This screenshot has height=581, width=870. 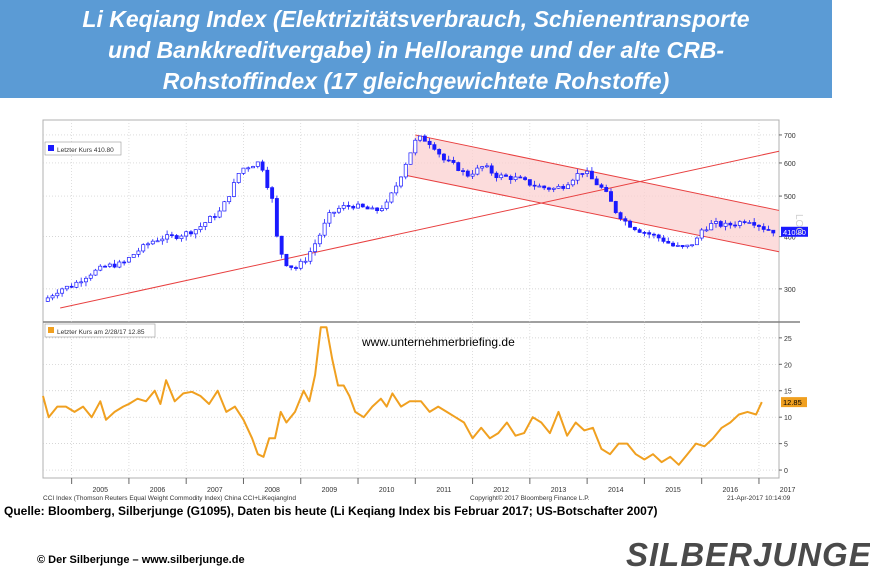 I want to click on bottom-last-value: 12.85, so click(x=792, y=402).